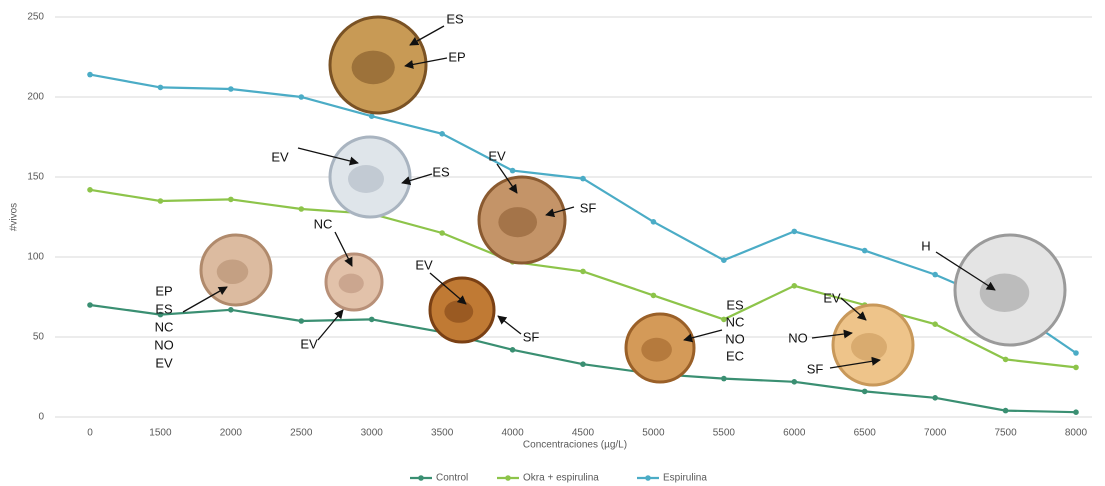 This screenshot has width=1105, height=486. I want to click on y-axis-label: #vivos, so click(14, 217).